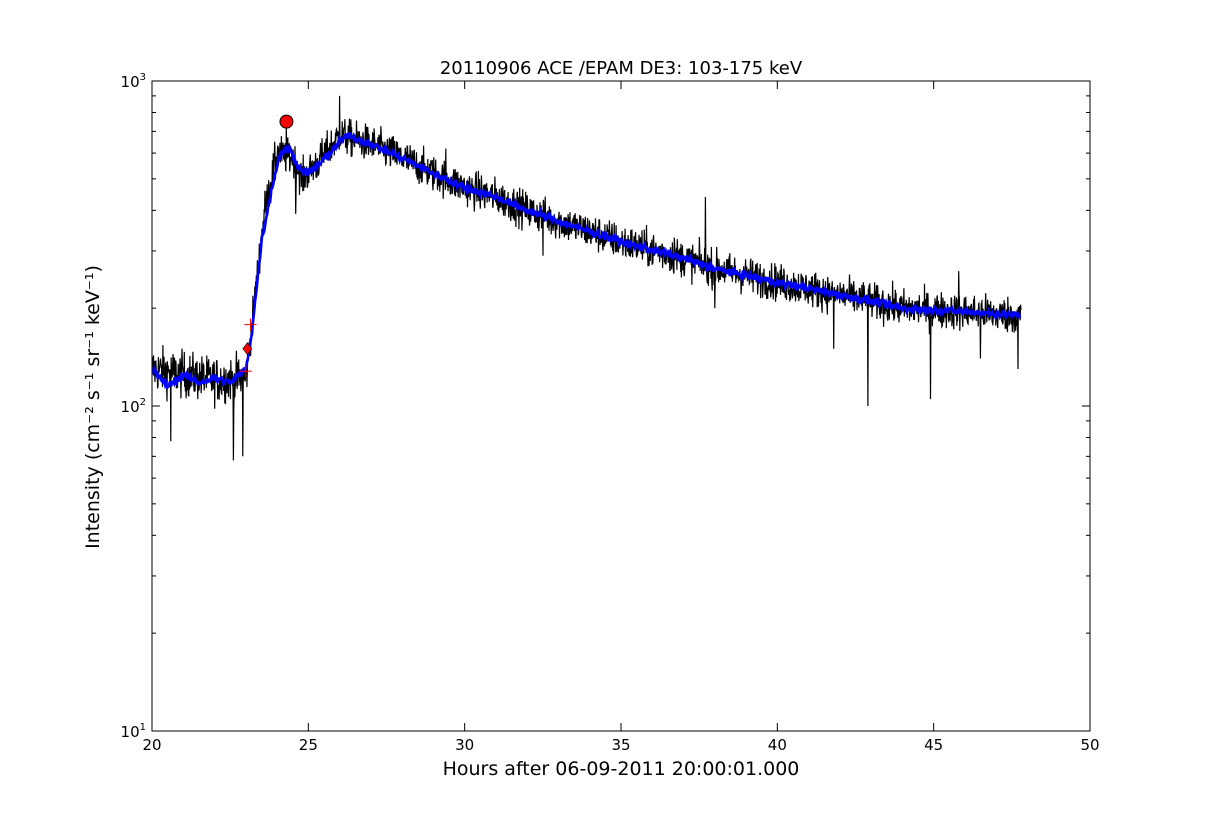  I want to click on x-tick-label: 50, so click(1089, 745).